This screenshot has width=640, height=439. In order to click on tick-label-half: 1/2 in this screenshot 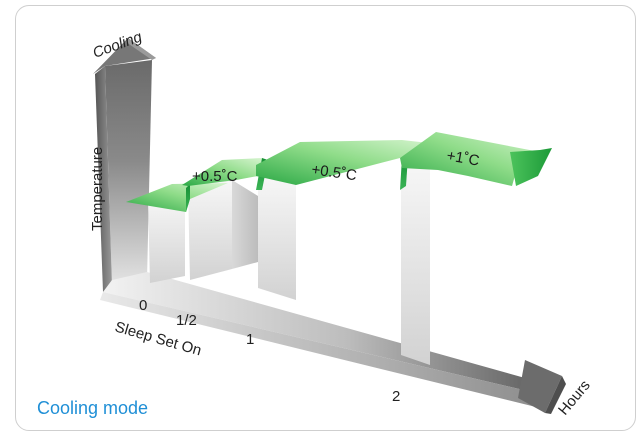, I will do `click(186, 320)`.